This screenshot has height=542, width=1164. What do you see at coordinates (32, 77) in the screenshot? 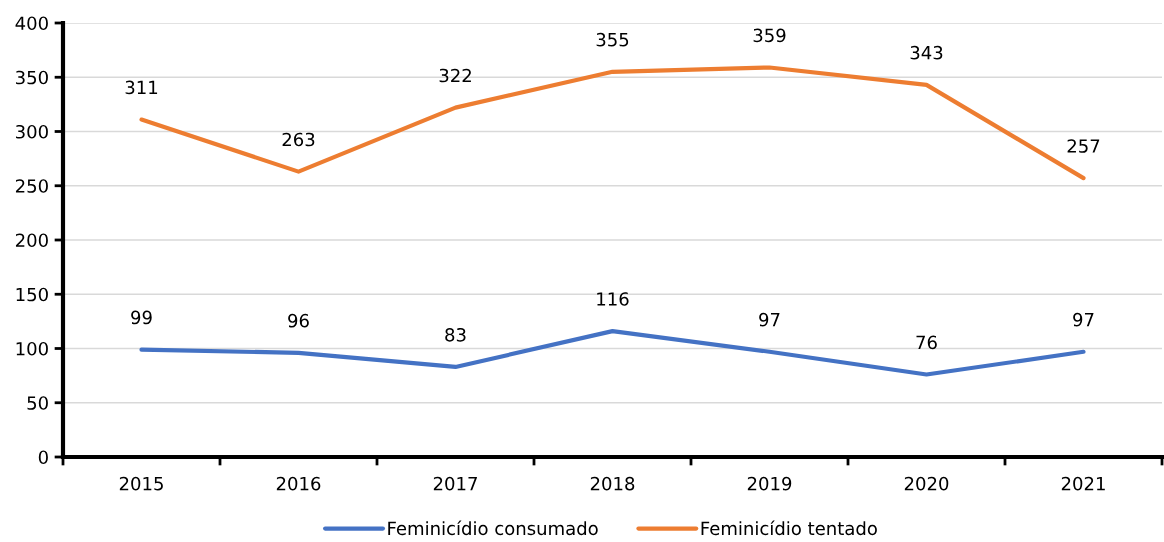
I see `y-tick-label: 350` at bounding box center [32, 77].